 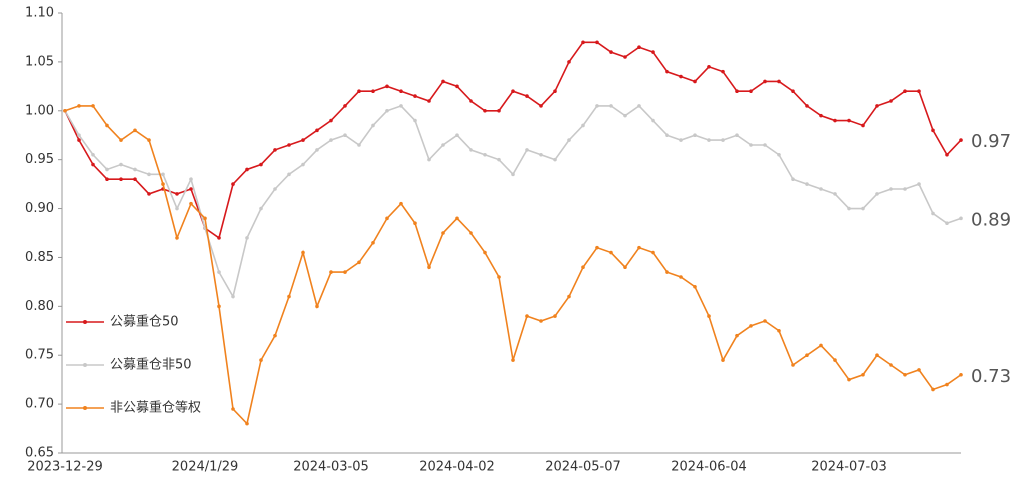 What do you see at coordinates (144, 322) in the screenshot?
I see `legend-label: 公募重仓50` at bounding box center [144, 322].